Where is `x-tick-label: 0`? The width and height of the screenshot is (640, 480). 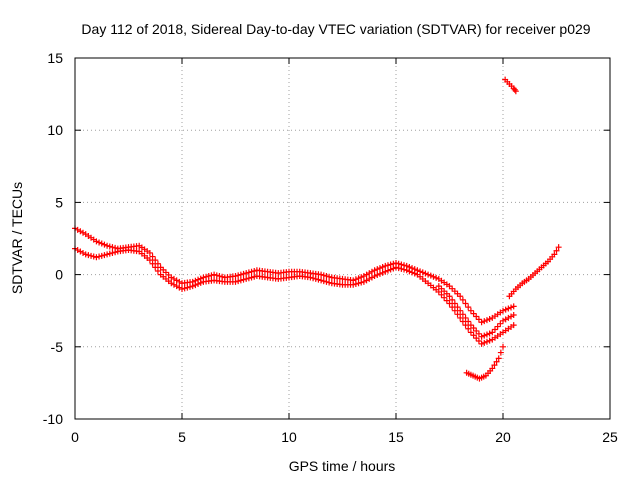 x-tick-label: 0 is located at coordinates (75, 437).